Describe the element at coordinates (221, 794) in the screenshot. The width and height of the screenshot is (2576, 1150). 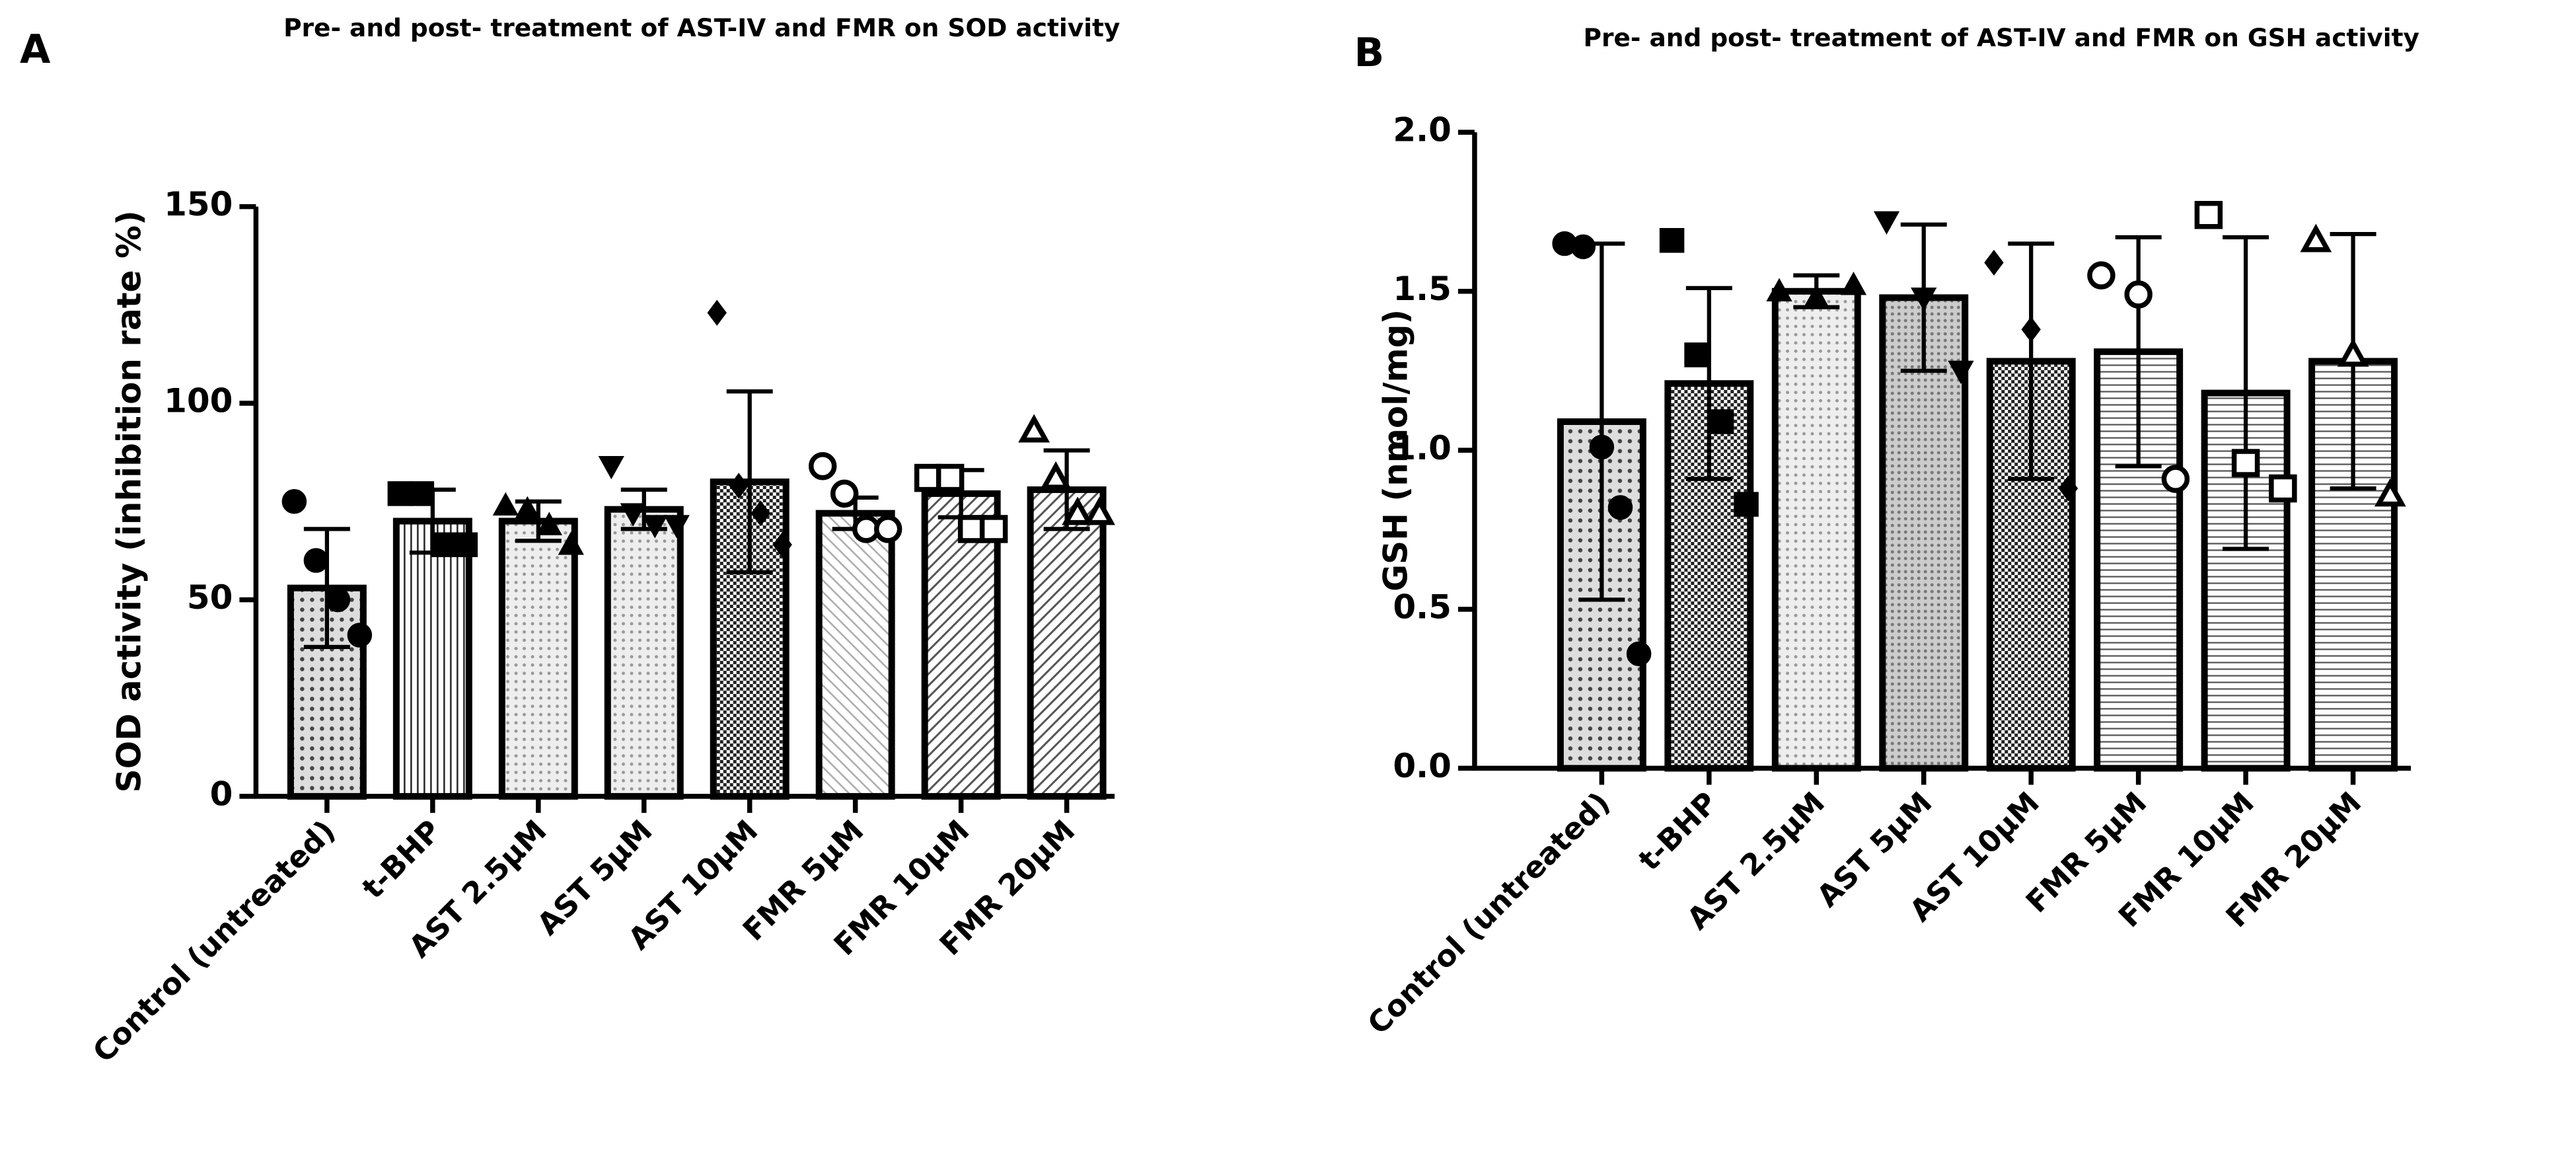
I see `y-tick-label: 0` at that location.